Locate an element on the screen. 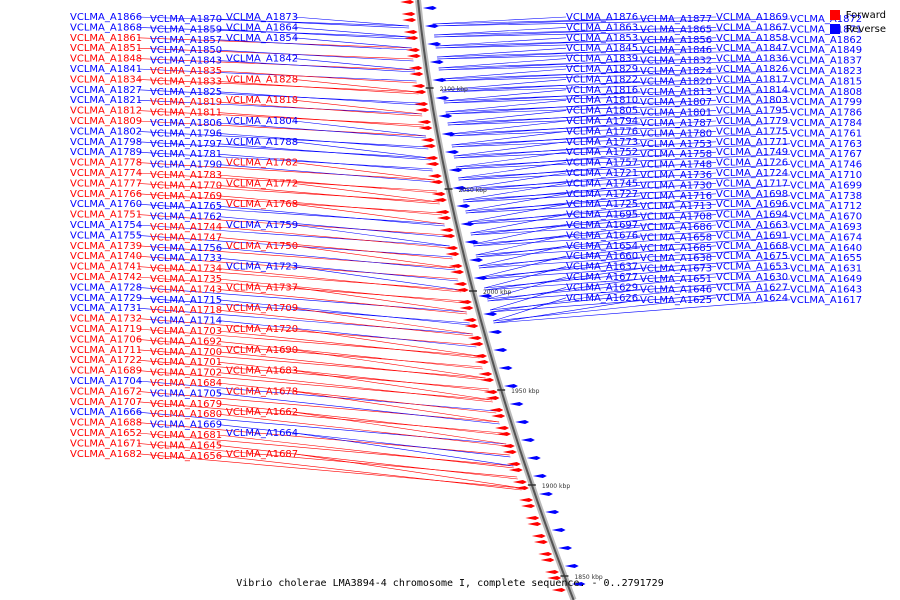  gene-label: VCLMA_A1737 is located at coordinates (262, 287).